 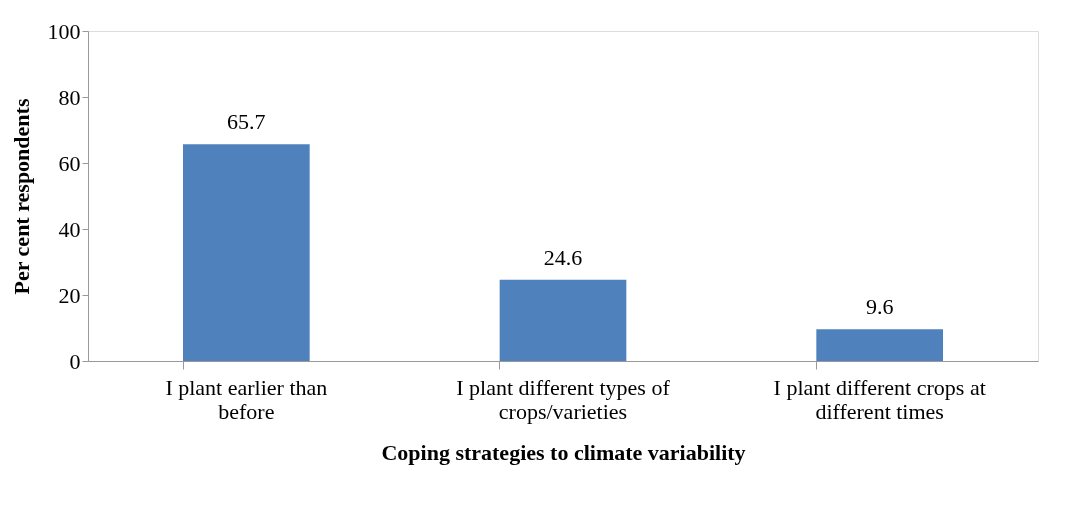 I want to click on data-label: 24.6, so click(x=563, y=257).